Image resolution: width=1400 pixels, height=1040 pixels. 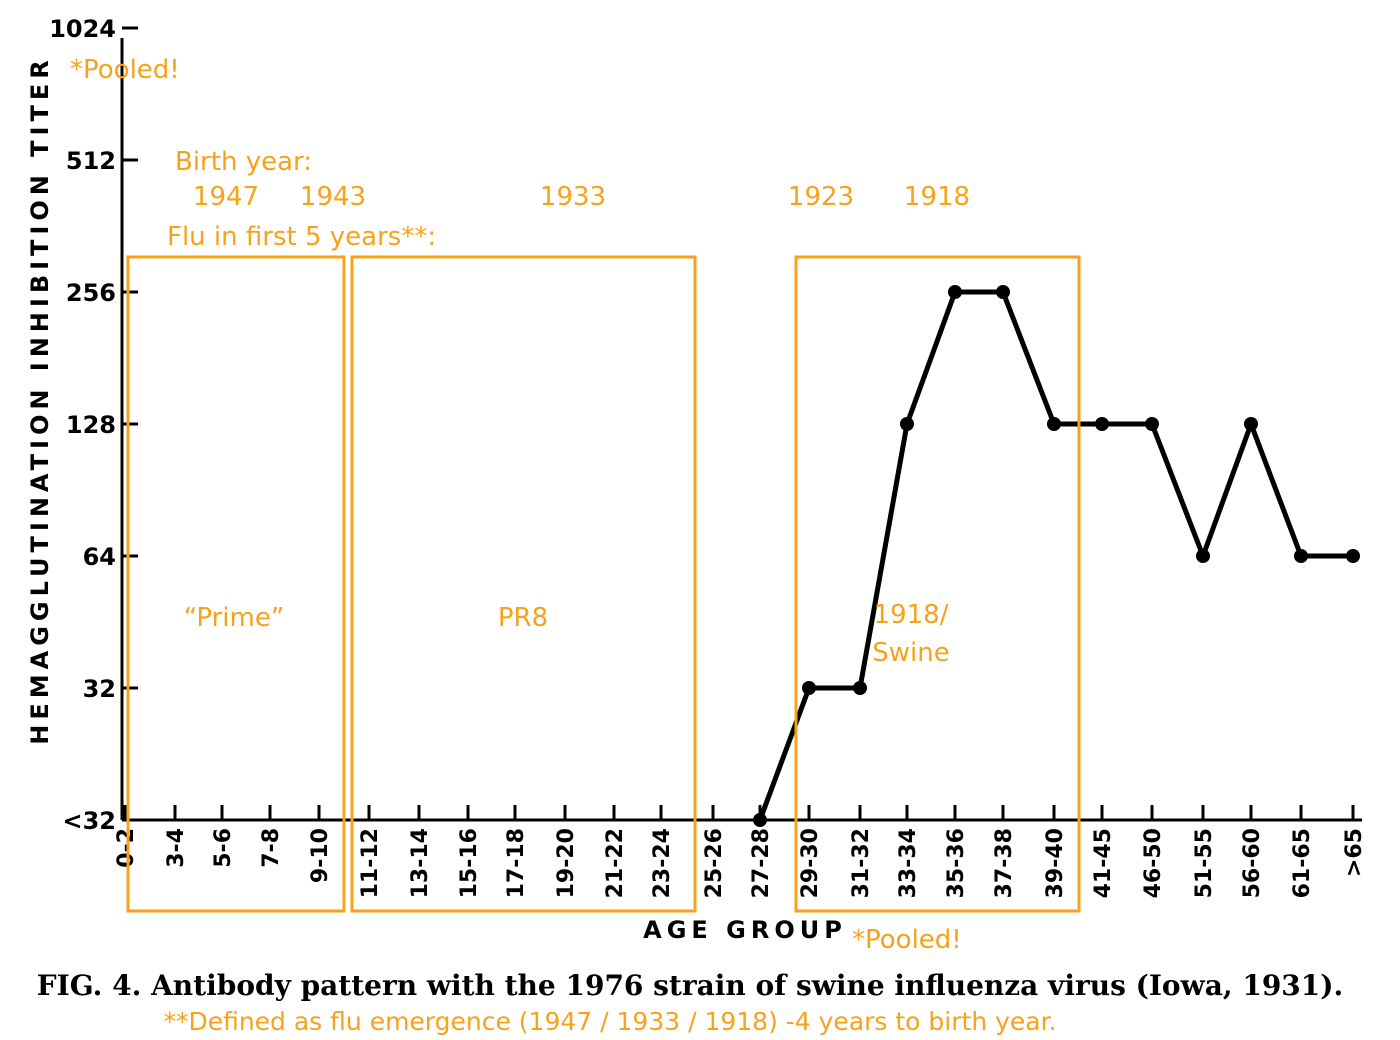 I want to click on box-label-1918: 1918/, so click(x=911, y=615).